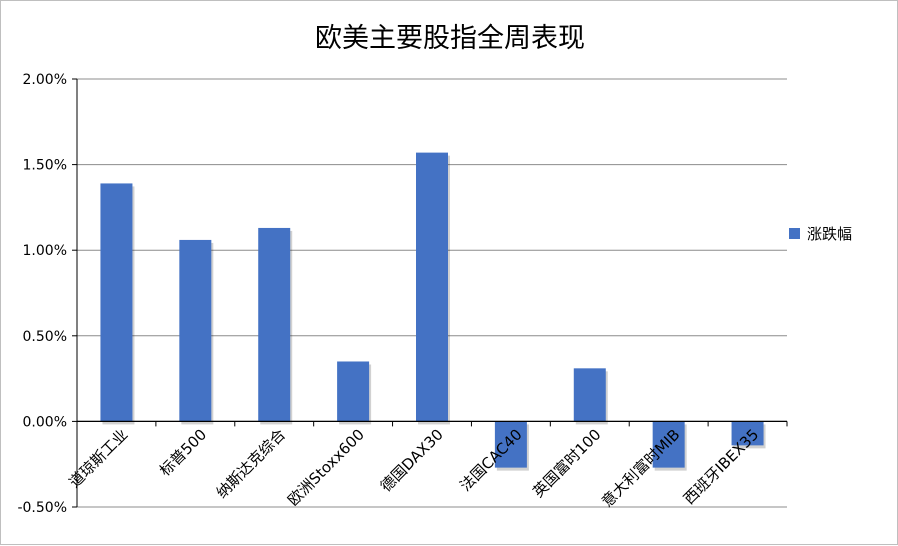  Describe the element at coordinates (450, 38) in the screenshot. I see `chart-title: 欧美主要股指全周表现` at that location.